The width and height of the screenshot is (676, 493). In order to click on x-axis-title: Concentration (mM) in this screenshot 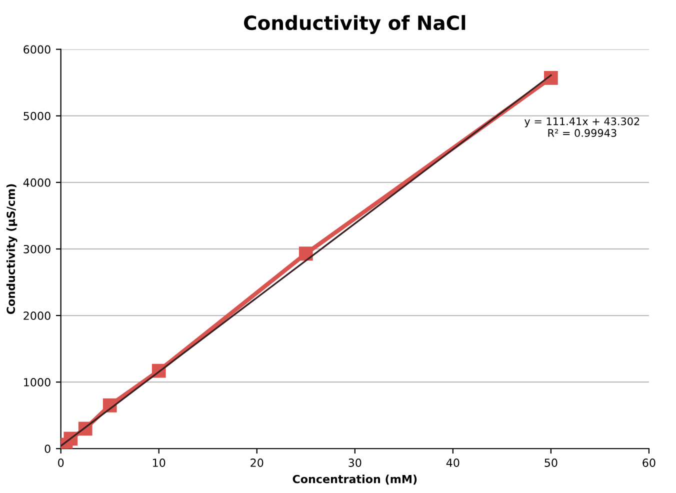, I will do `click(354, 479)`.